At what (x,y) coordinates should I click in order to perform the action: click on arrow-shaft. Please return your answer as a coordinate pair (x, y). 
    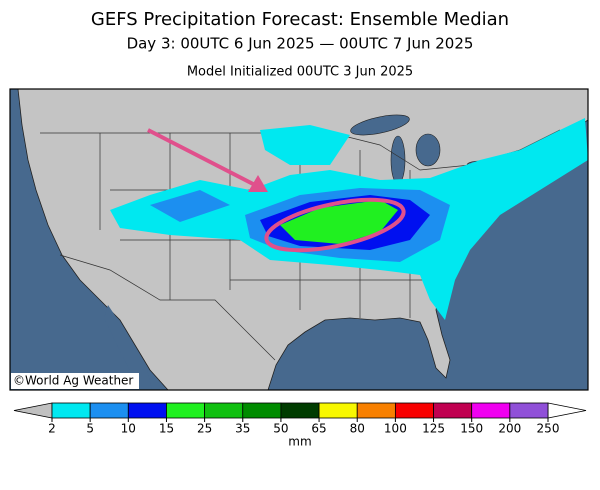
    Looking at the image, I should click on (201, 157).